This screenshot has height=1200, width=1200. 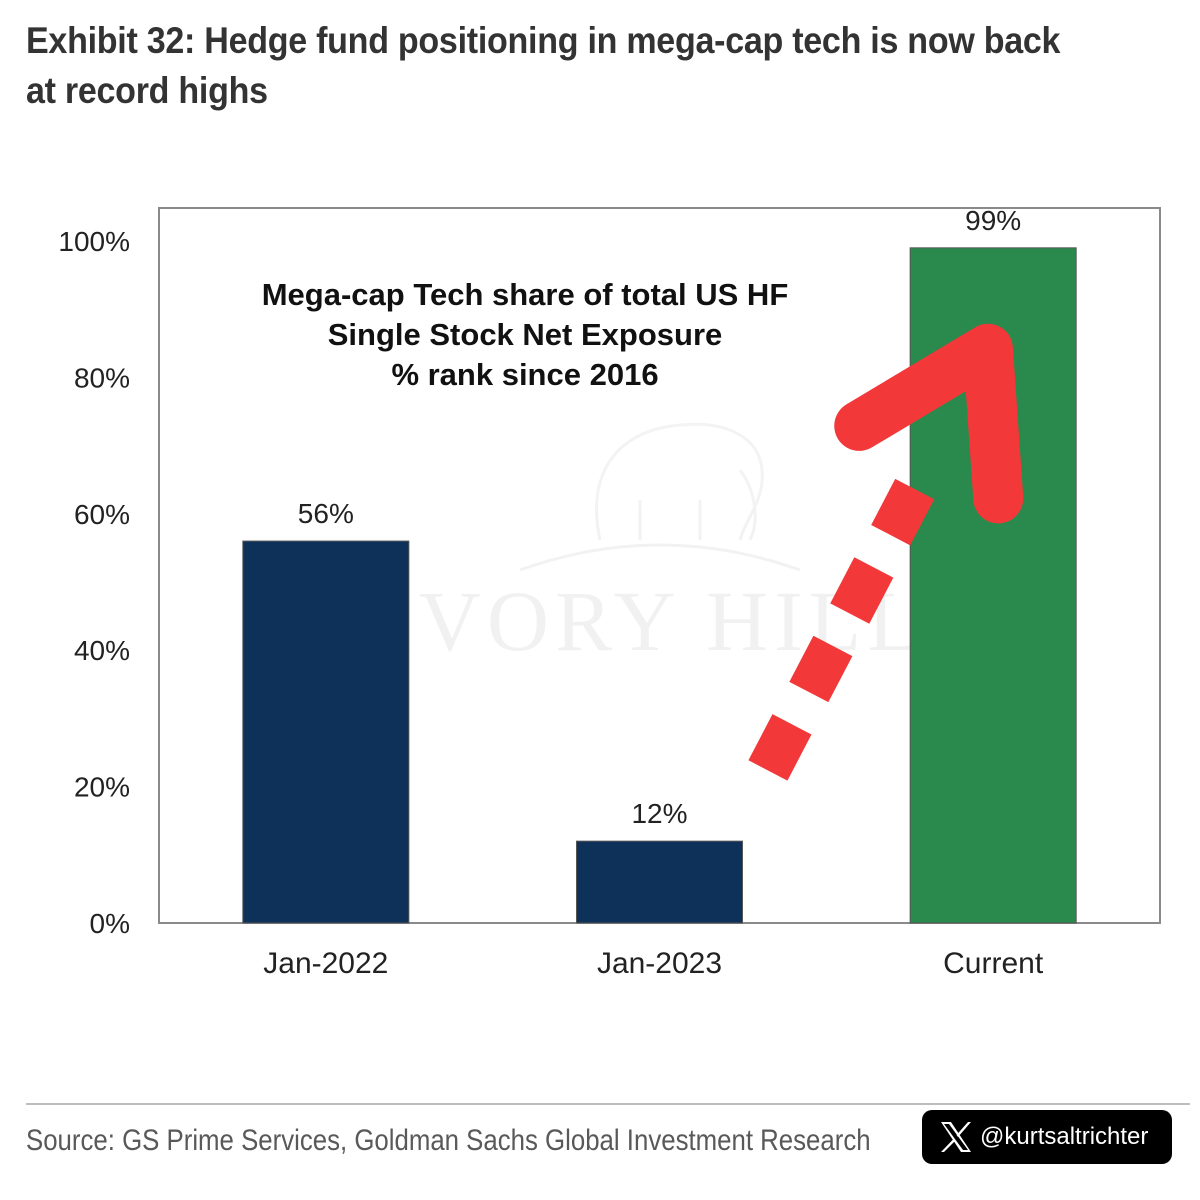 I want to click on y-tick-label: 80%, so click(x=102, y=377).